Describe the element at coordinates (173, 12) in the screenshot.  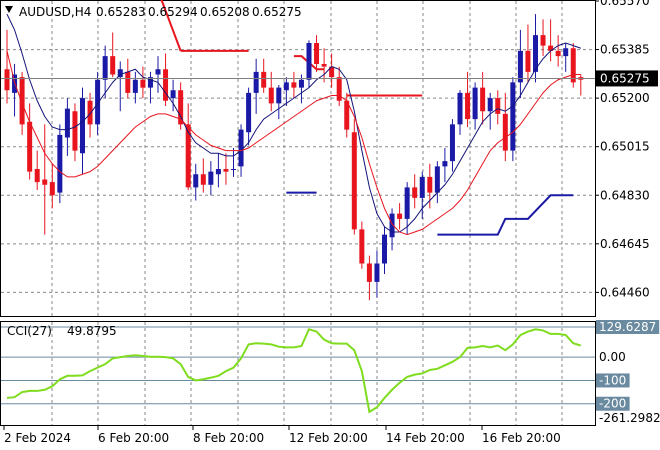
I see `ohlc-high: 0.65294` at that location.